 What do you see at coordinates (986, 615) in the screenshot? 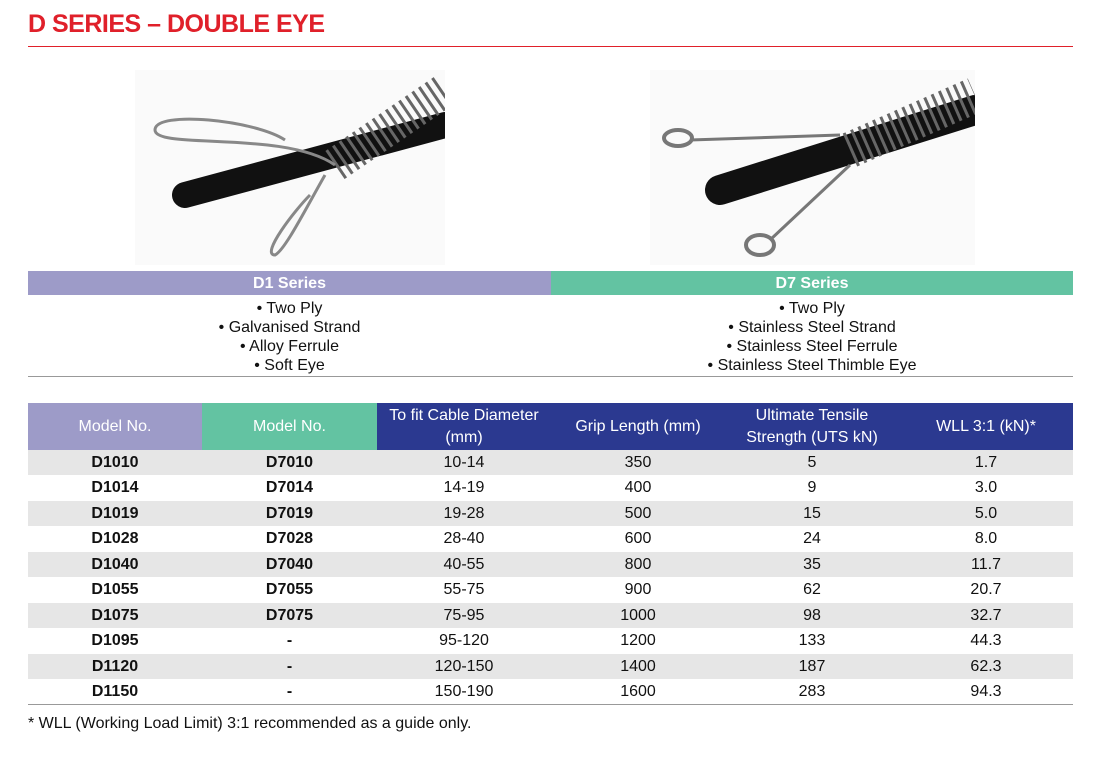
I see `table-cell: 32.7` at bounding box center [986, 615].